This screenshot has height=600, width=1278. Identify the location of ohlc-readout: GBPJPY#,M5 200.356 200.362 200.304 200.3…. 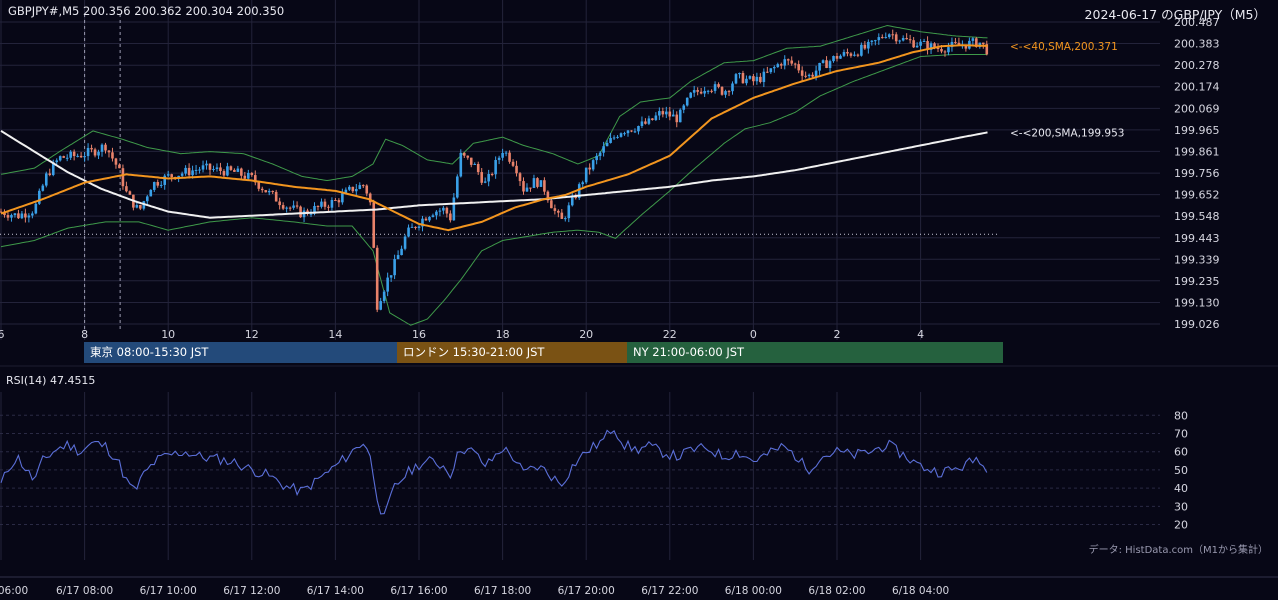
(146, 11).